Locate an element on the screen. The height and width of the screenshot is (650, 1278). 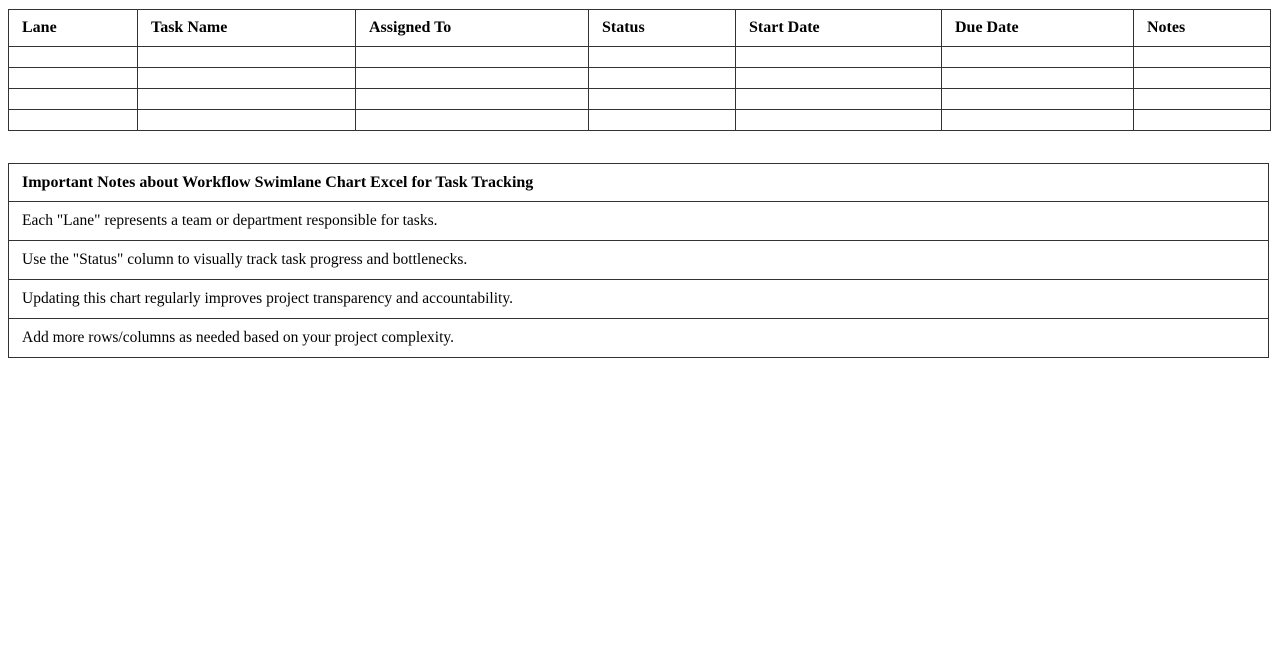
column-header-due-date: Due Date is located at coordinates (1037, 28).